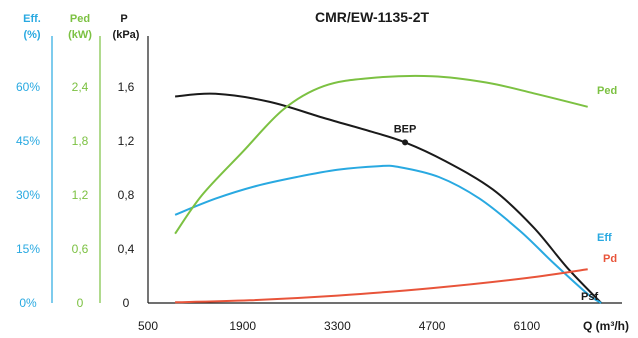 The width and height of the screenshot is (638, 338). What do you see at coordinates (32, 19) in the screenshot?
I see `eff-axis-label: Eff.` at bounding box center [32, 19].